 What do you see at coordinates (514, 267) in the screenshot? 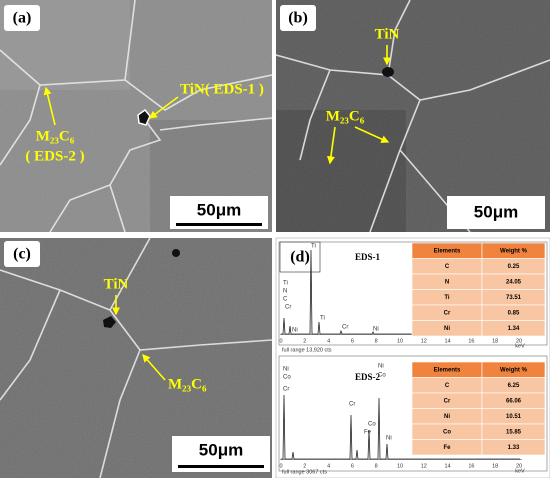
I see `table-cell: 0.25` at bounding box center [514, 267].